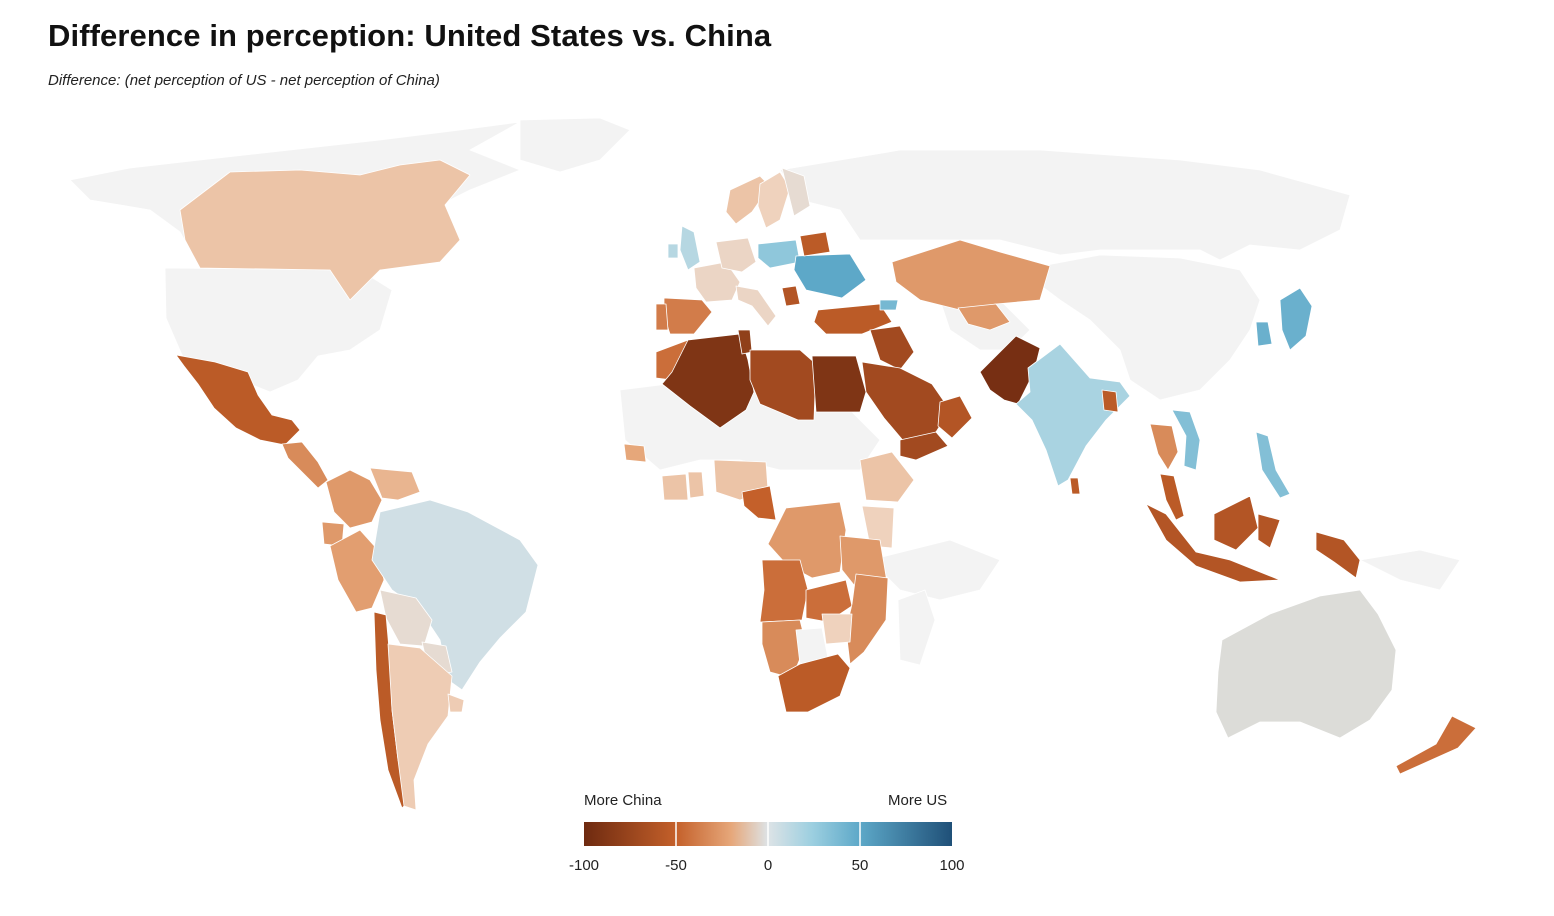 This screenshot has height=916, width=1554. I want to click on country-zimbabwe, so click(837, 629).